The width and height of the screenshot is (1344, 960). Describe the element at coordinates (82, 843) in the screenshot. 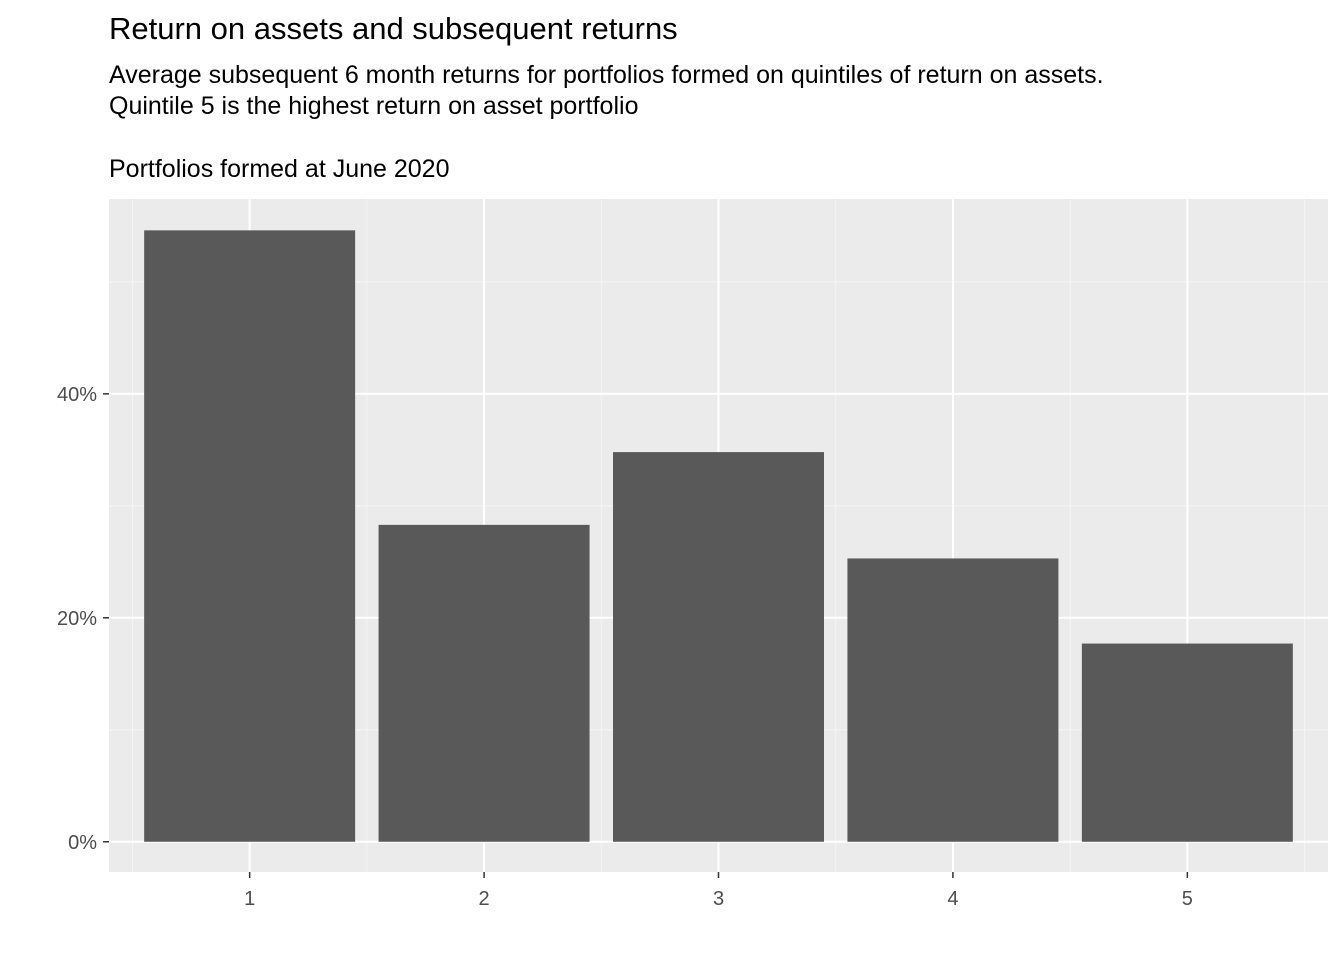

I see `y-tick-label: 0%` at that location.